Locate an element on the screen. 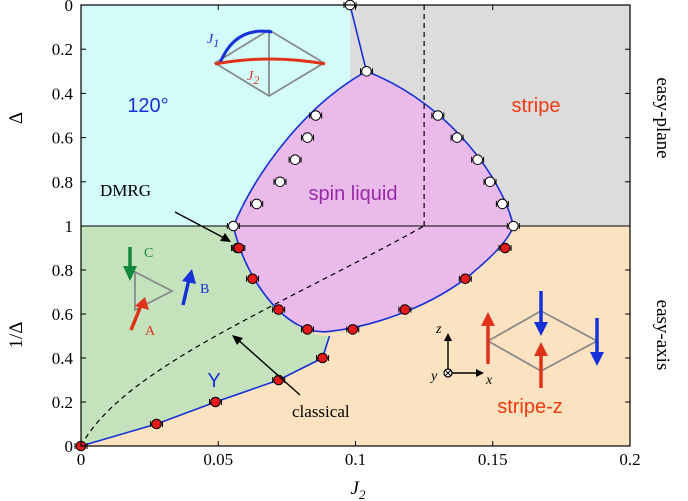 This screenshot has height=501, width=688. x-axis-label: J2 is located at coordinates (358, 489).